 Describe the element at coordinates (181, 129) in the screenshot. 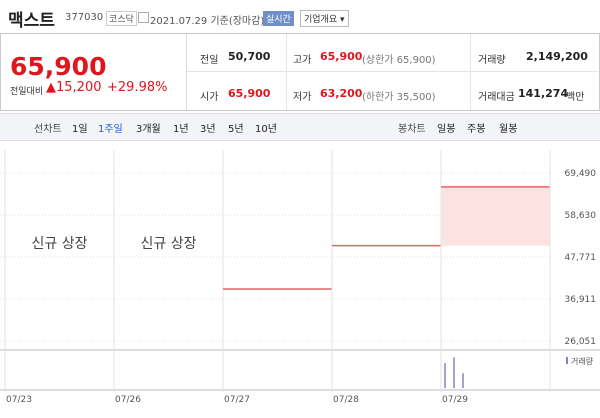

I see `tab: 1년` at that location.